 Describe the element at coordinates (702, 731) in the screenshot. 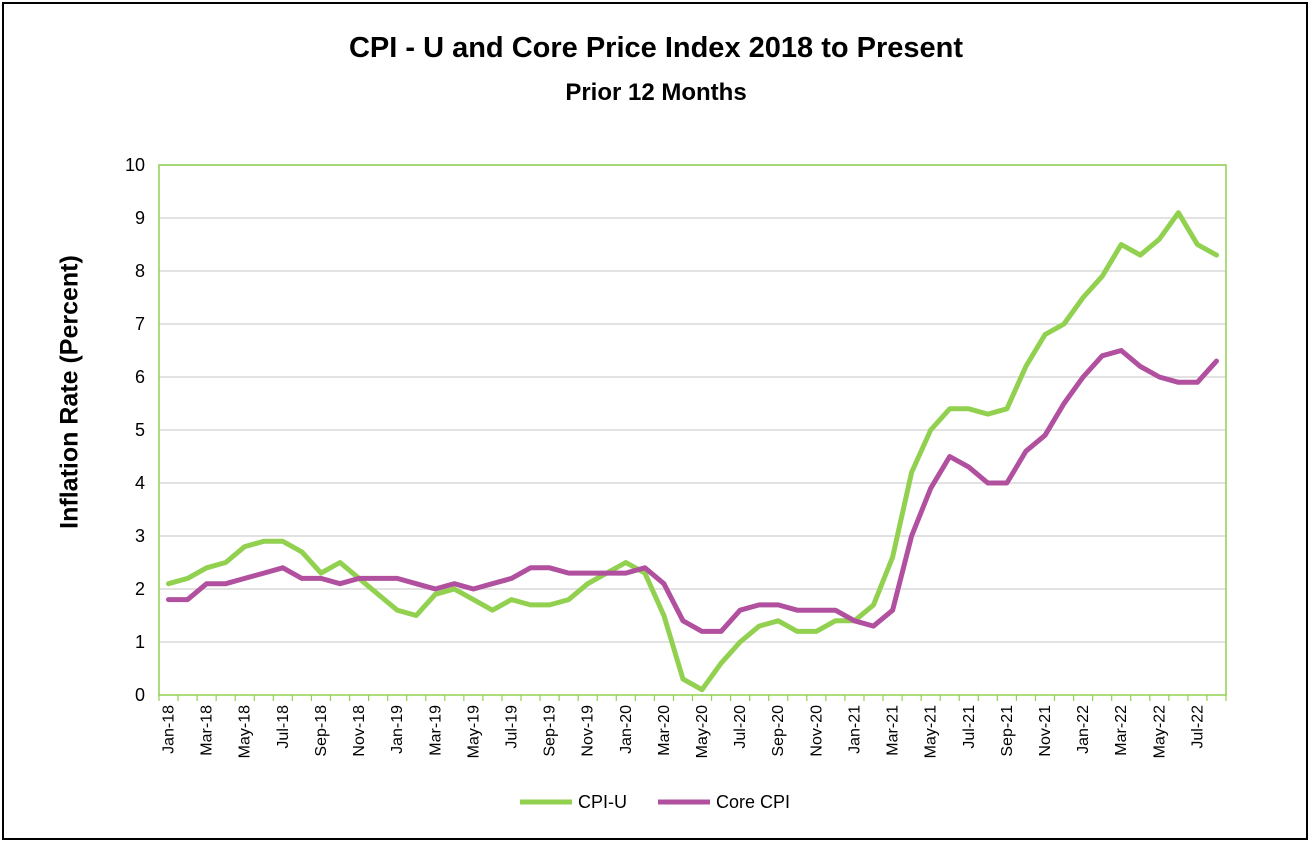

I see `x-tick-label-May-20: May-20` at that location.